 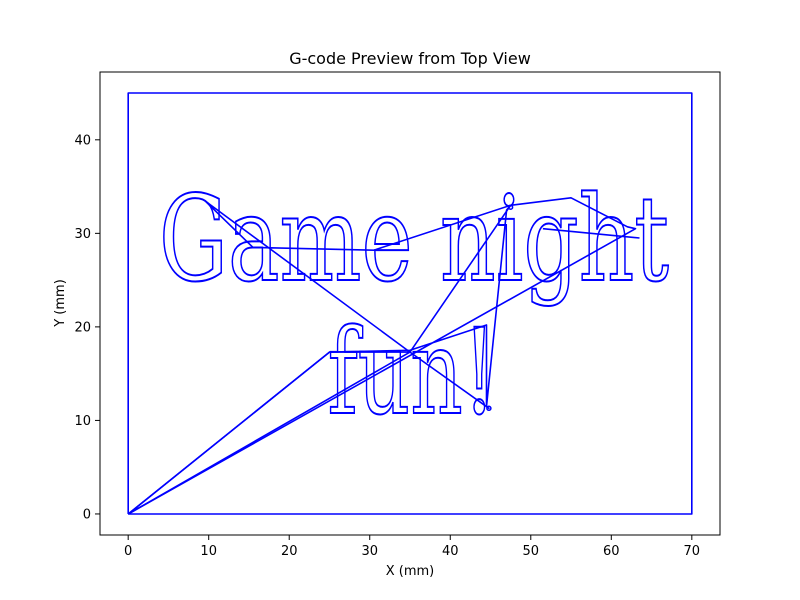 What do you see at coordinates (410, 58) in the screenshot?
I see `chart-title: G-code Preview from Top View` at bounding box center [410, 58].